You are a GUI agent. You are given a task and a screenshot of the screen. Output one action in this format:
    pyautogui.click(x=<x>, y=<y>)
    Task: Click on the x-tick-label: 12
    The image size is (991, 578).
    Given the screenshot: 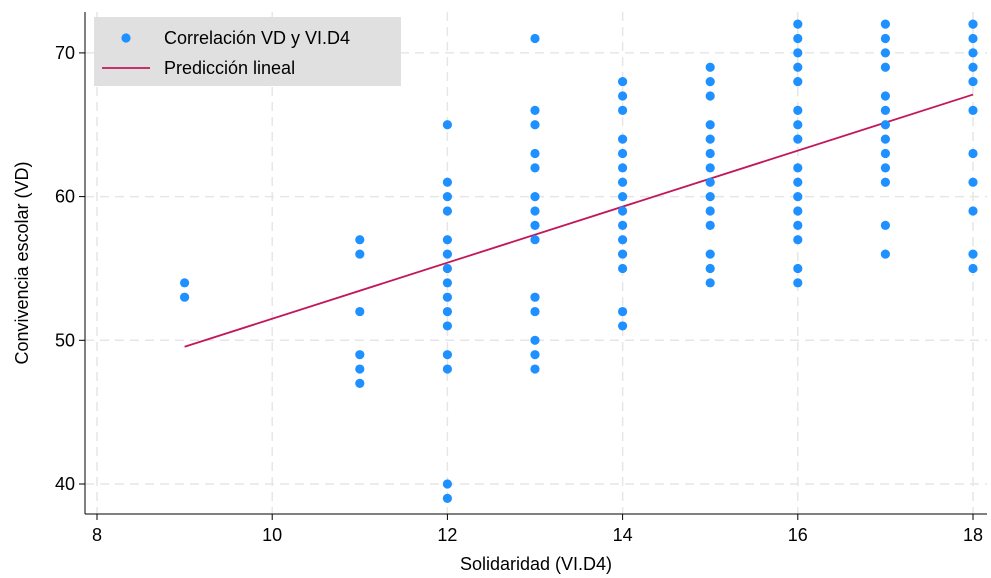 What is the action you would take?
    pyautogui.click(x=447, y=535)
    